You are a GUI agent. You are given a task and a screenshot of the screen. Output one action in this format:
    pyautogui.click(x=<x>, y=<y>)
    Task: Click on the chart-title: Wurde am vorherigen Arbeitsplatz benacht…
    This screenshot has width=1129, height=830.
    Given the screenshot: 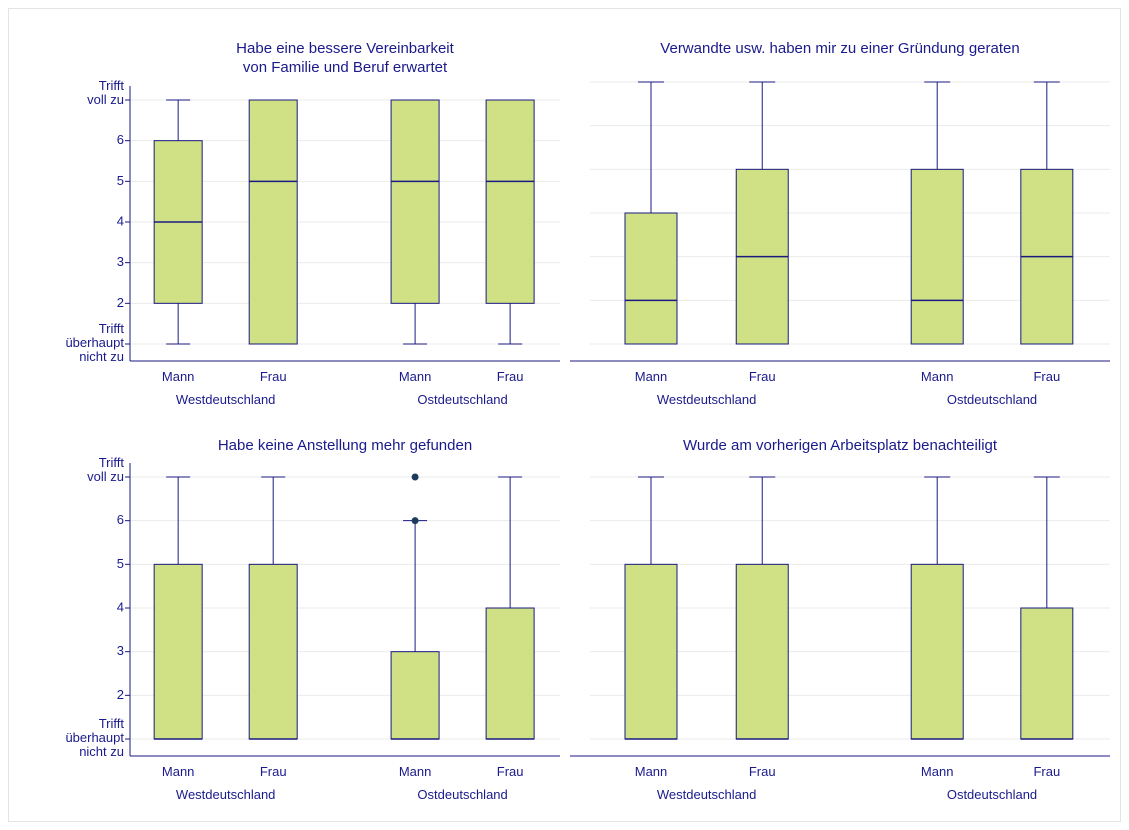 What is the action you would take?
    pyautogui.click(x=840, y=445)
    